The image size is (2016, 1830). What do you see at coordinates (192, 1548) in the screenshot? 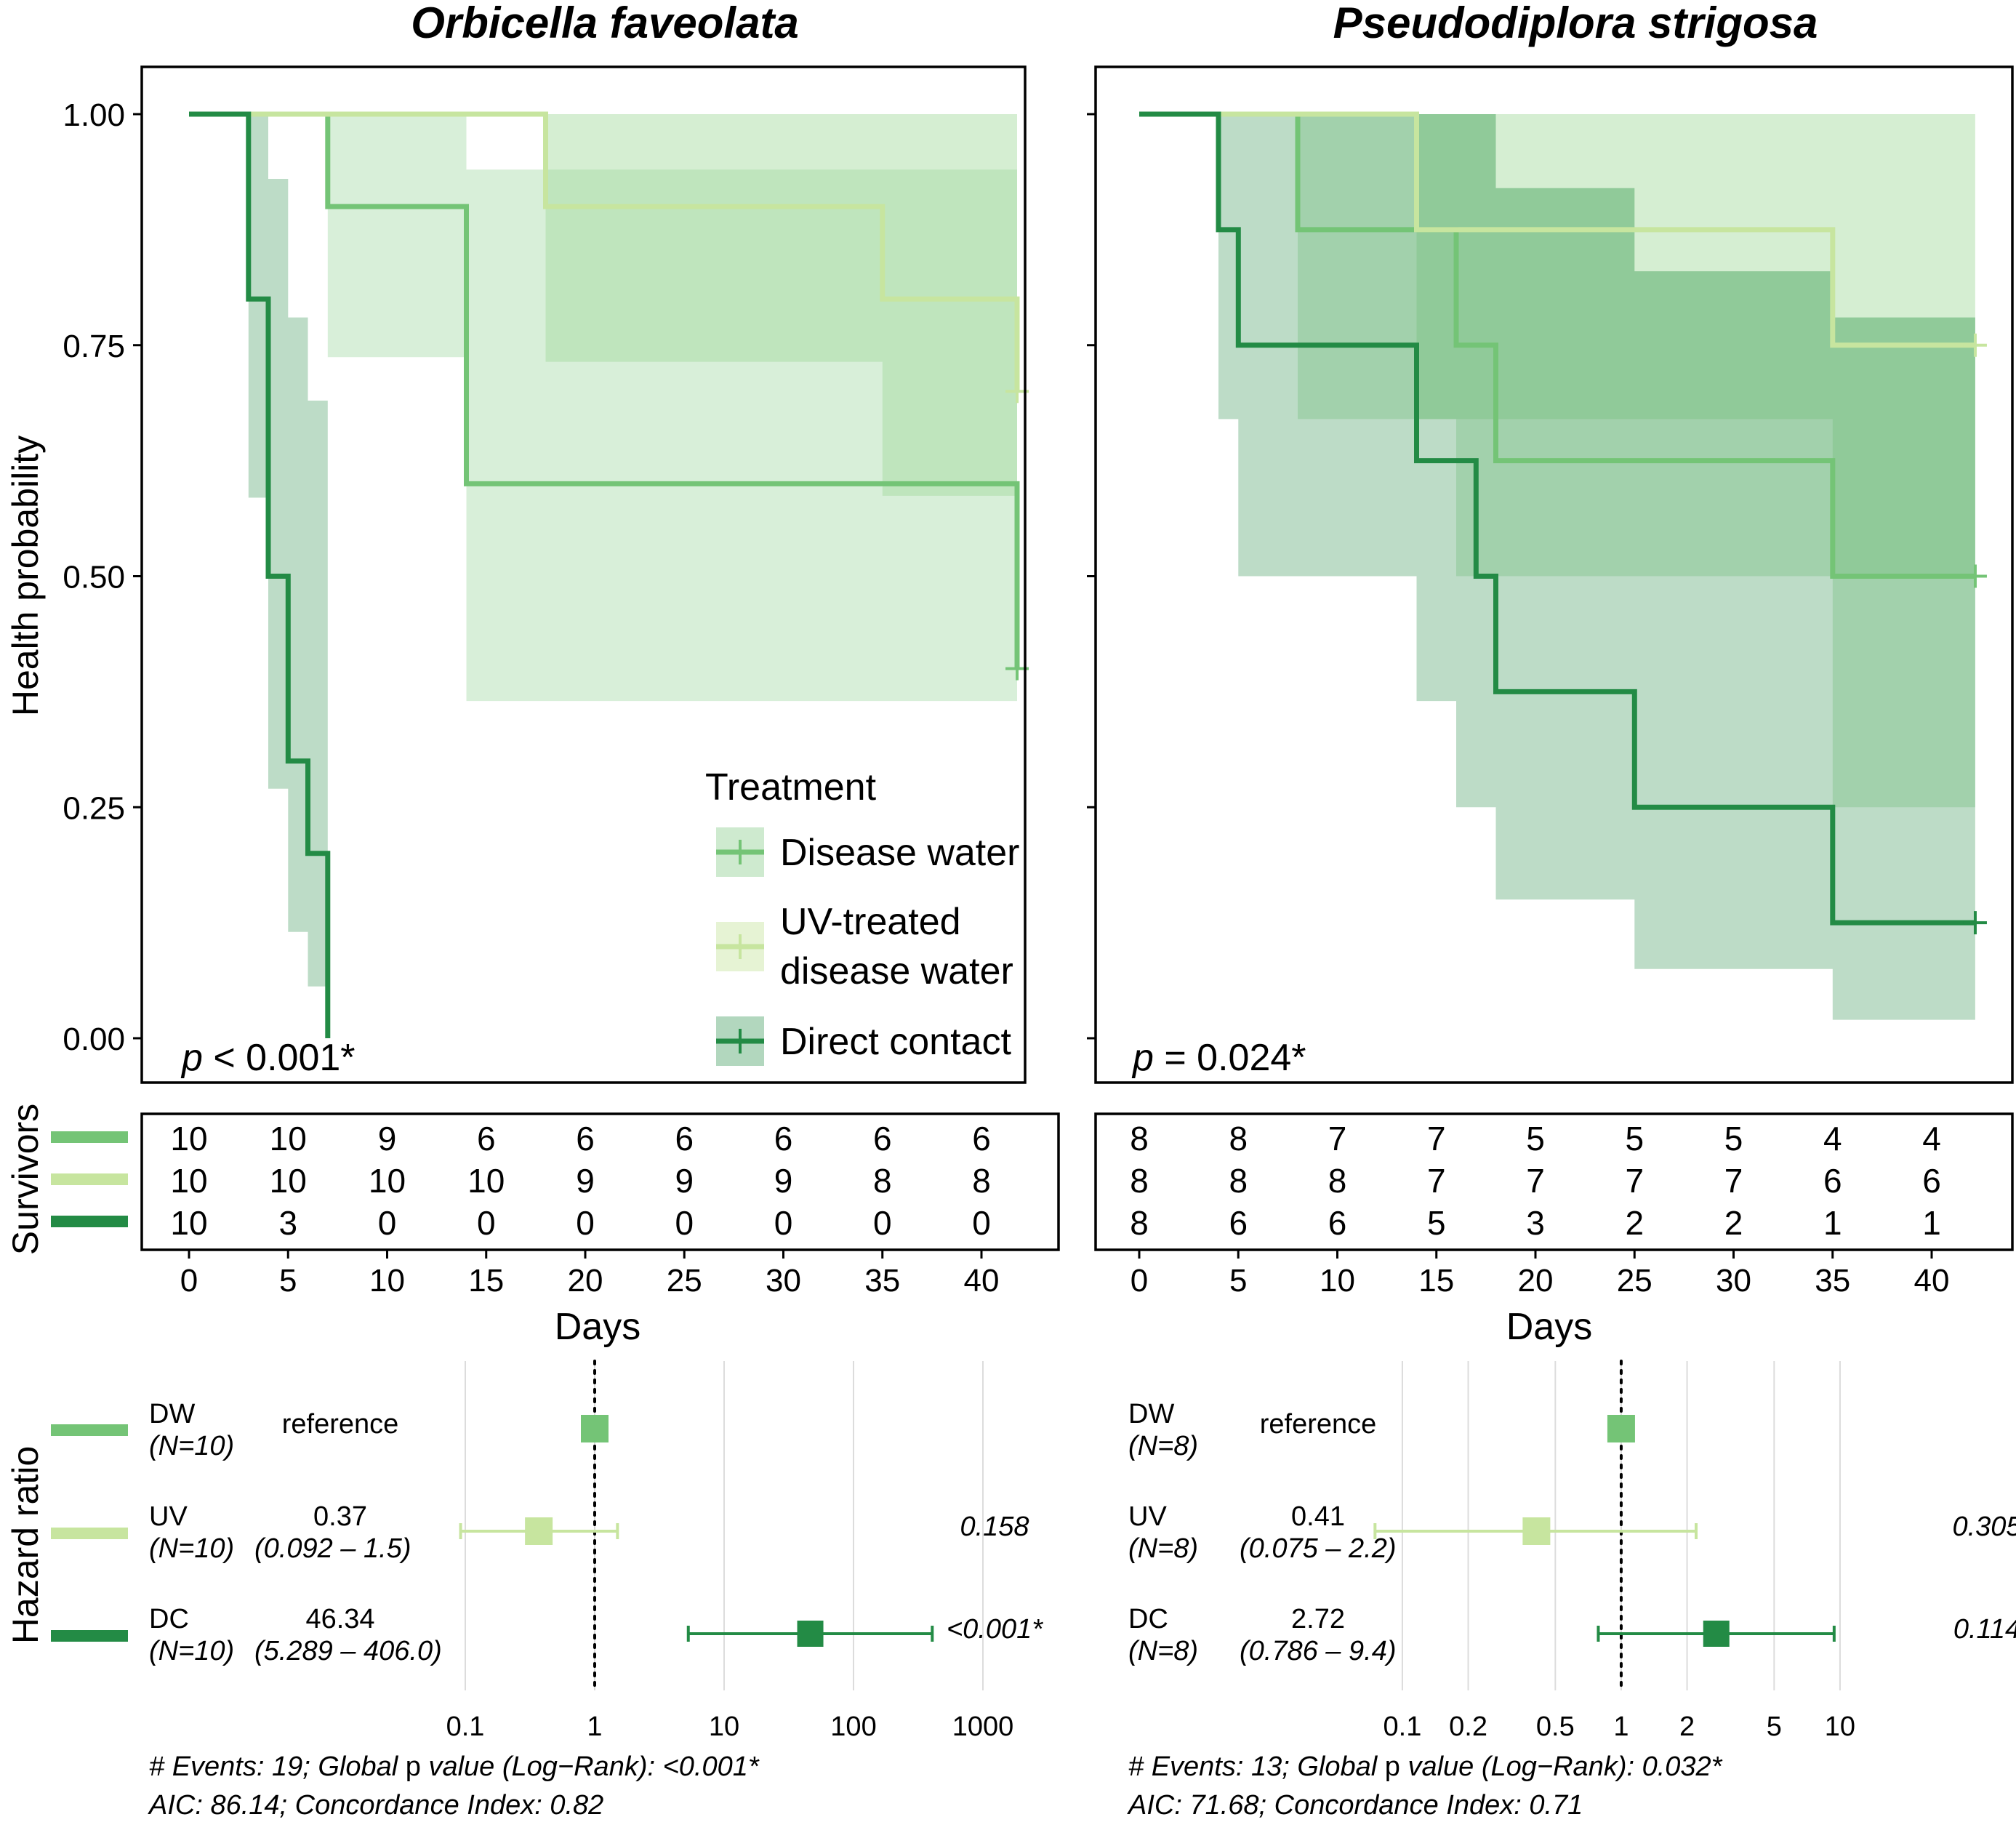
I see `forest-row-n-uv-left: (N=10)` at bounding box center [192, 1548].